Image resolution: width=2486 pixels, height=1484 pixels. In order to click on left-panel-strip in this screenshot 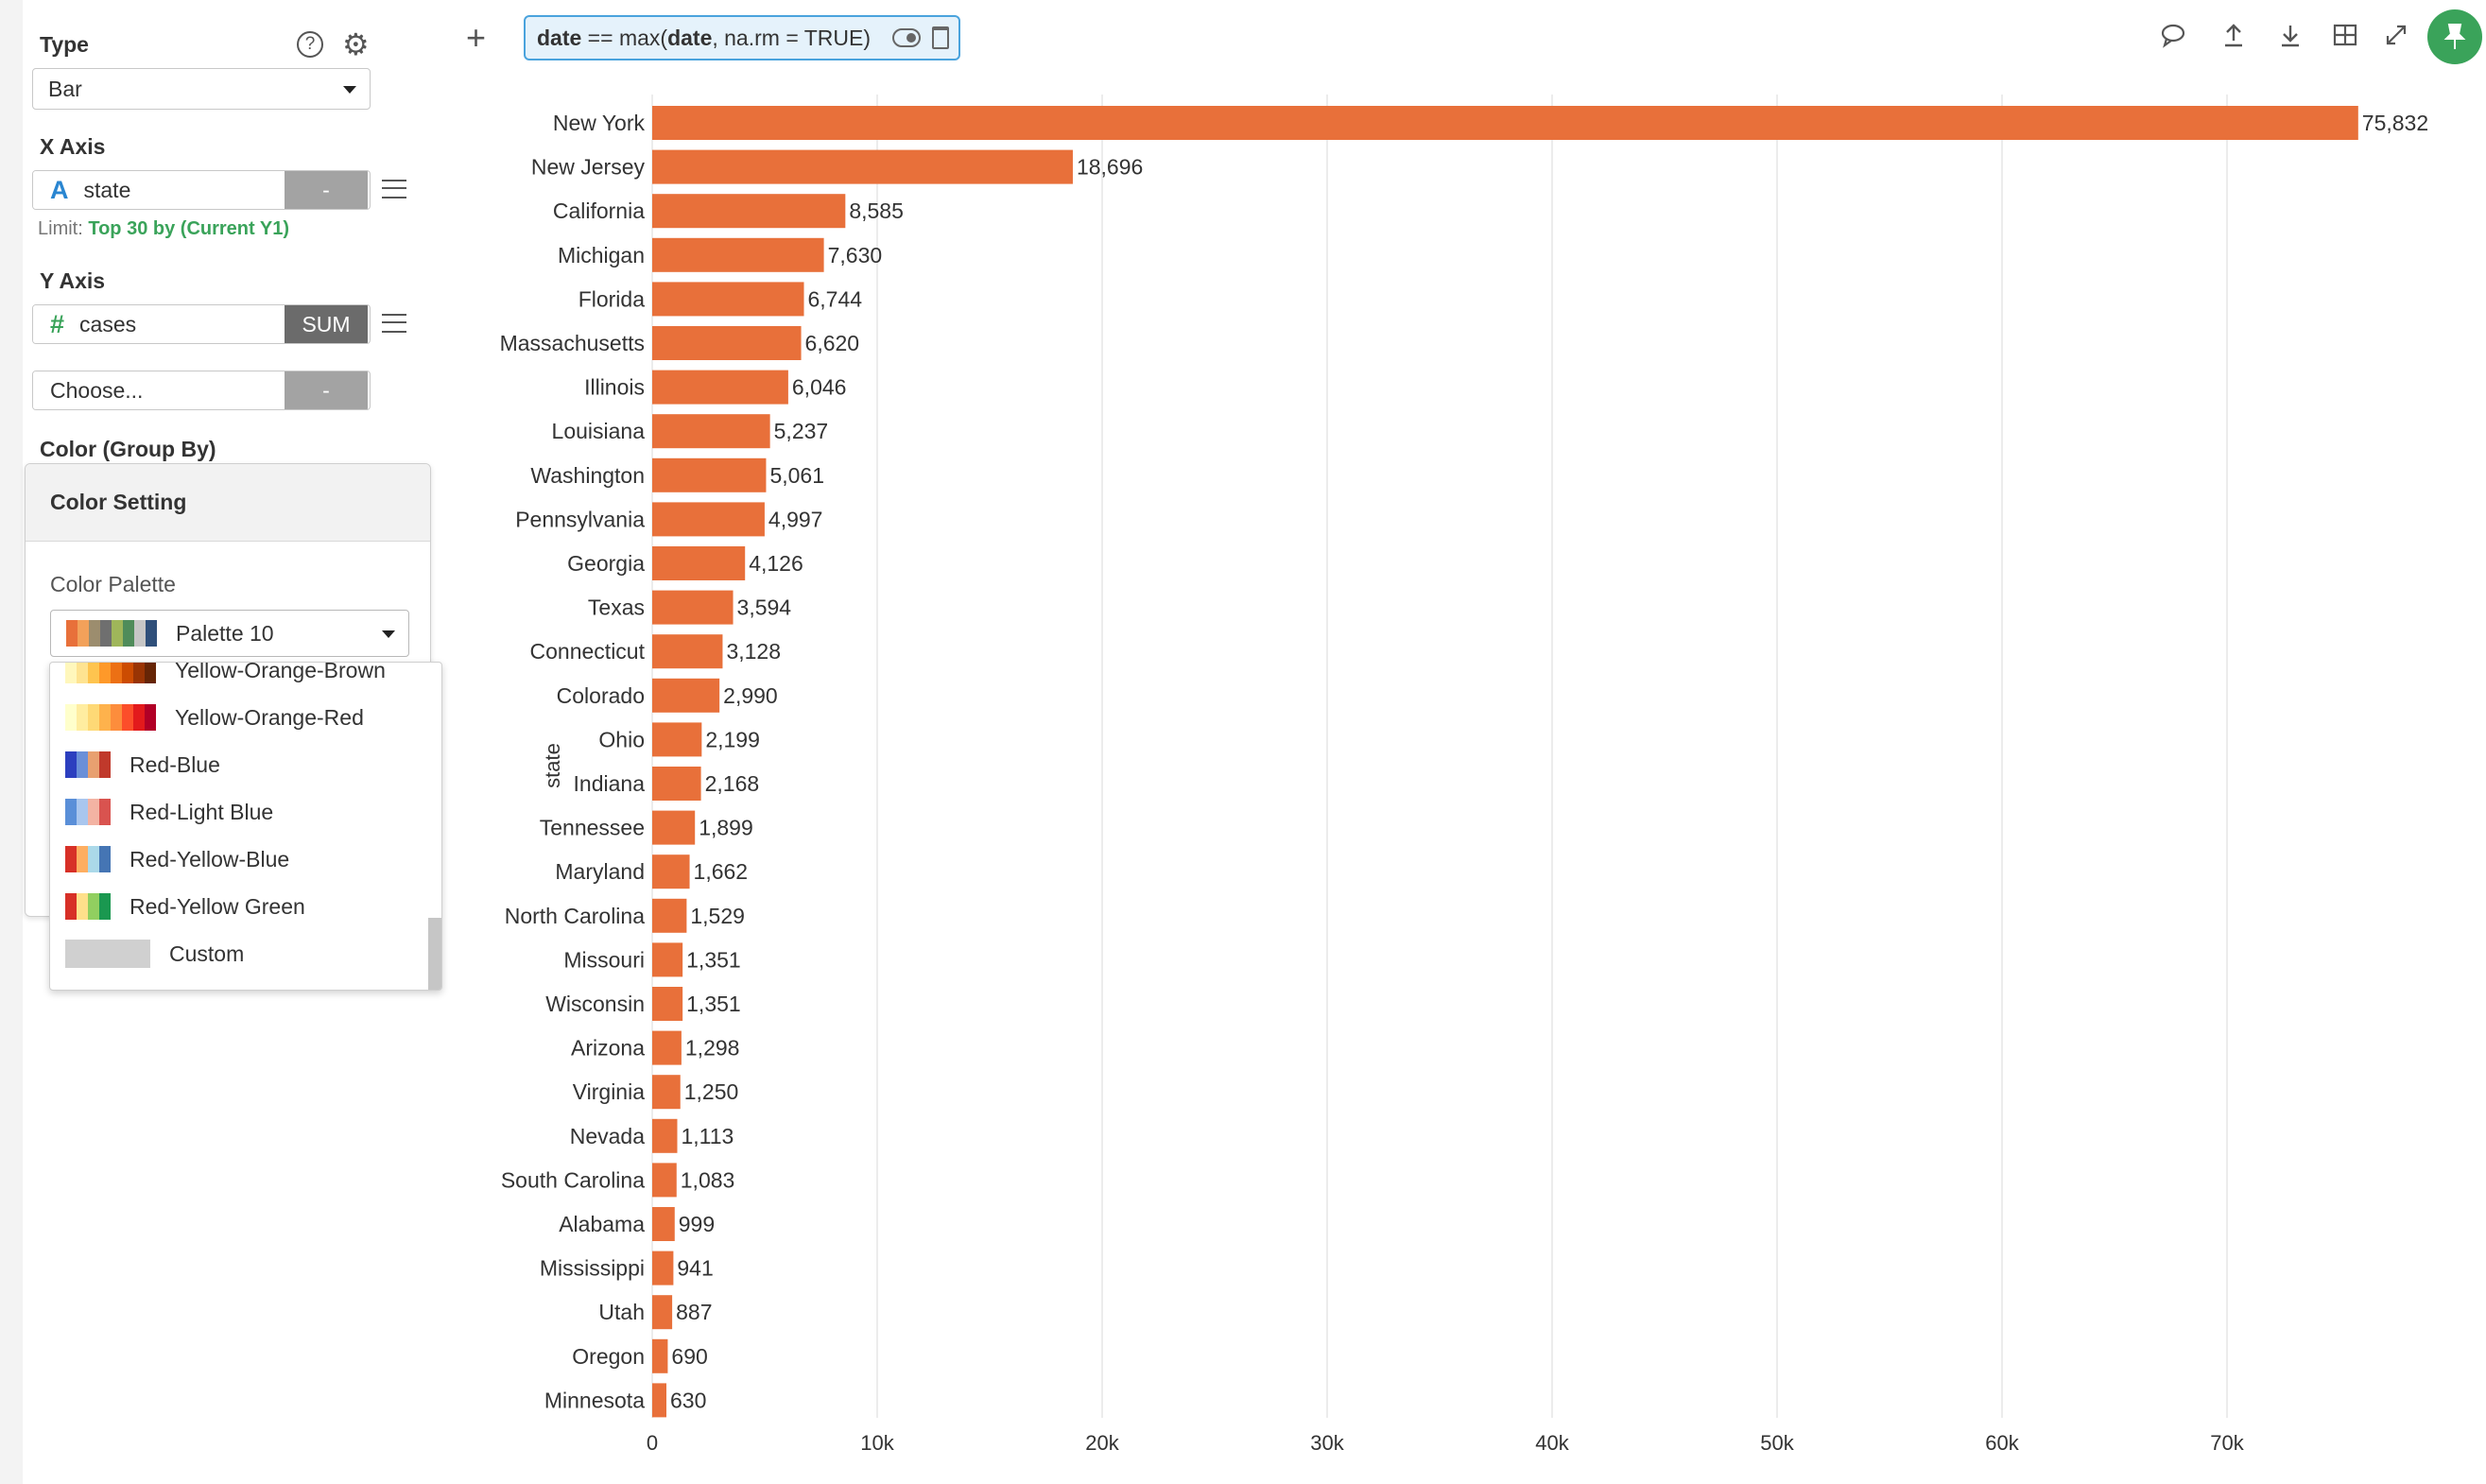, I will do `click(12, 742)`.